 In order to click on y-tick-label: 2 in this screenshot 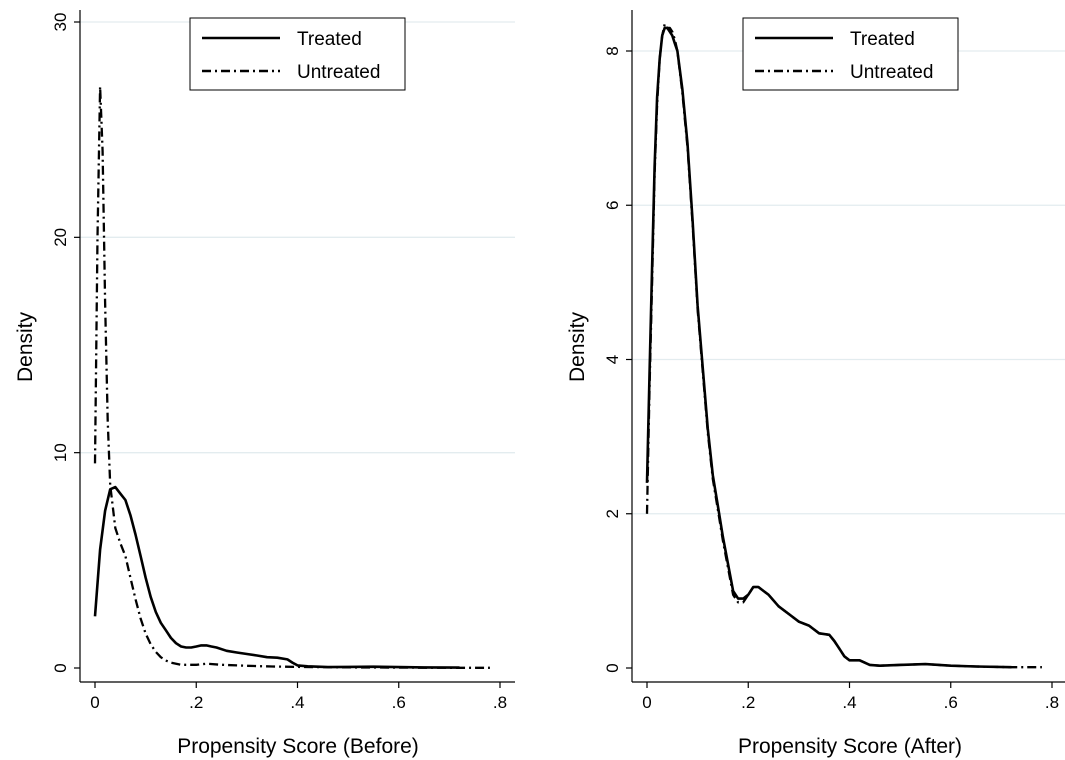, I will do `click(612, 513)`.